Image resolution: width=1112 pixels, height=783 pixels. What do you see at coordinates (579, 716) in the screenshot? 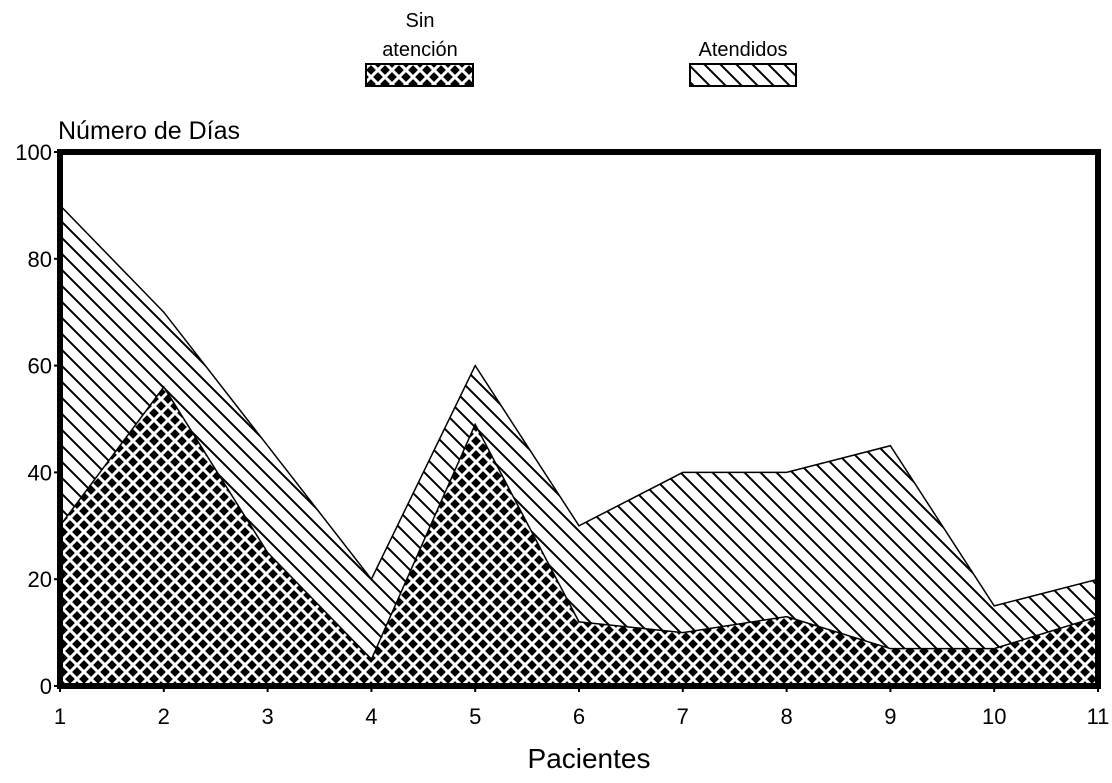
I see `x-tick-label: 6` at bounding box center [579, 716].